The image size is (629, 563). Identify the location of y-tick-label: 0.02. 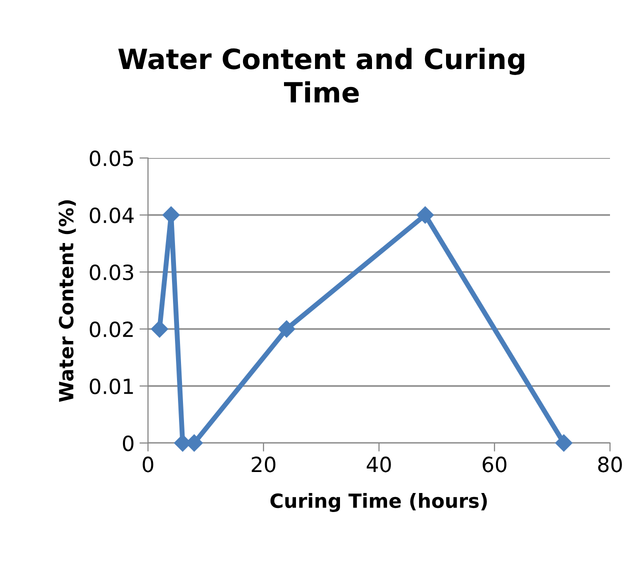
(111, 329).